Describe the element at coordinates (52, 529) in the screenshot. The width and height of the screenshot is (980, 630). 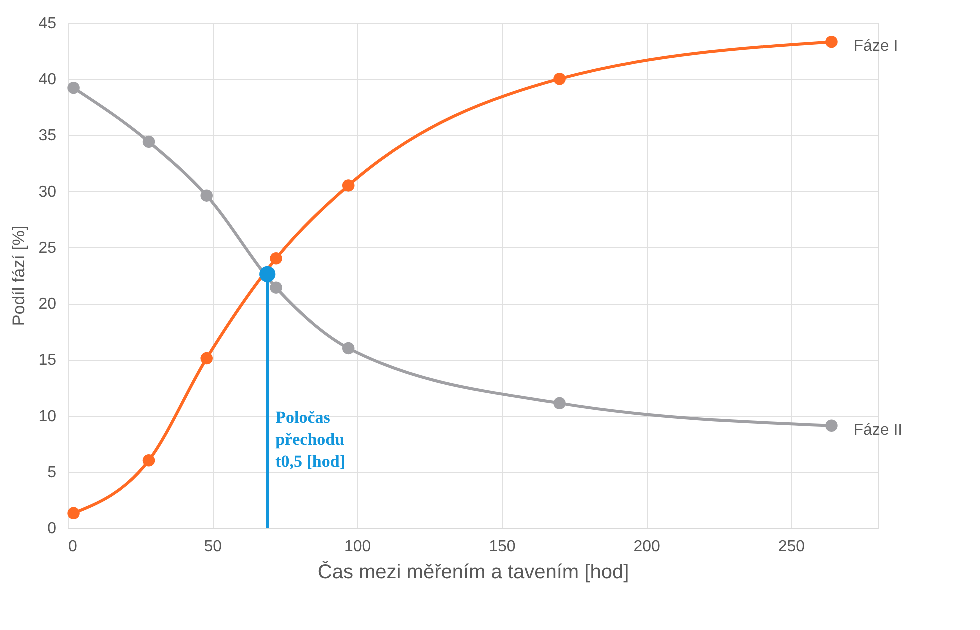
I see `y-tick-label: 0` at that location.